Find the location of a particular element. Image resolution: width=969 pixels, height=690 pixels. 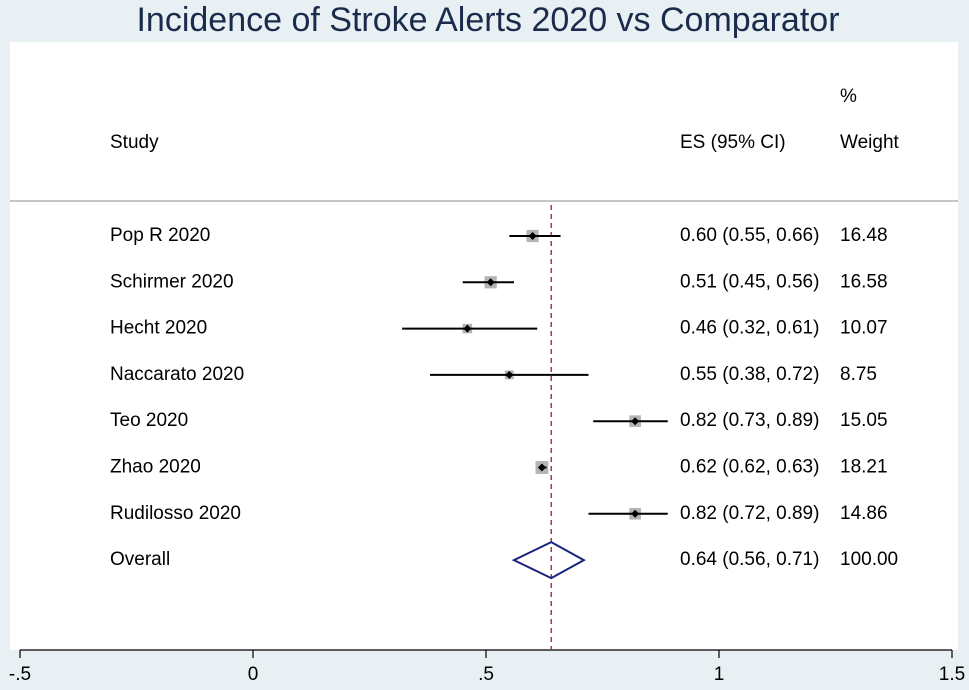

weight-label: 16.48 is located at coordinates (864, 235).